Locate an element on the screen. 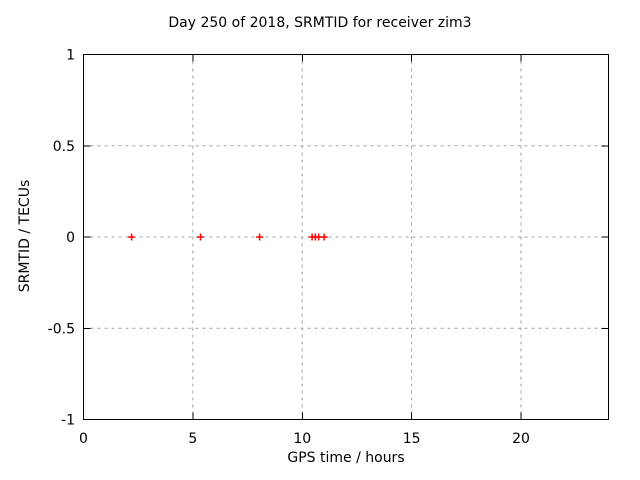 This screenshot has width=640, height=480. y-tick-label: 1 is located at coordinates (70, 56).